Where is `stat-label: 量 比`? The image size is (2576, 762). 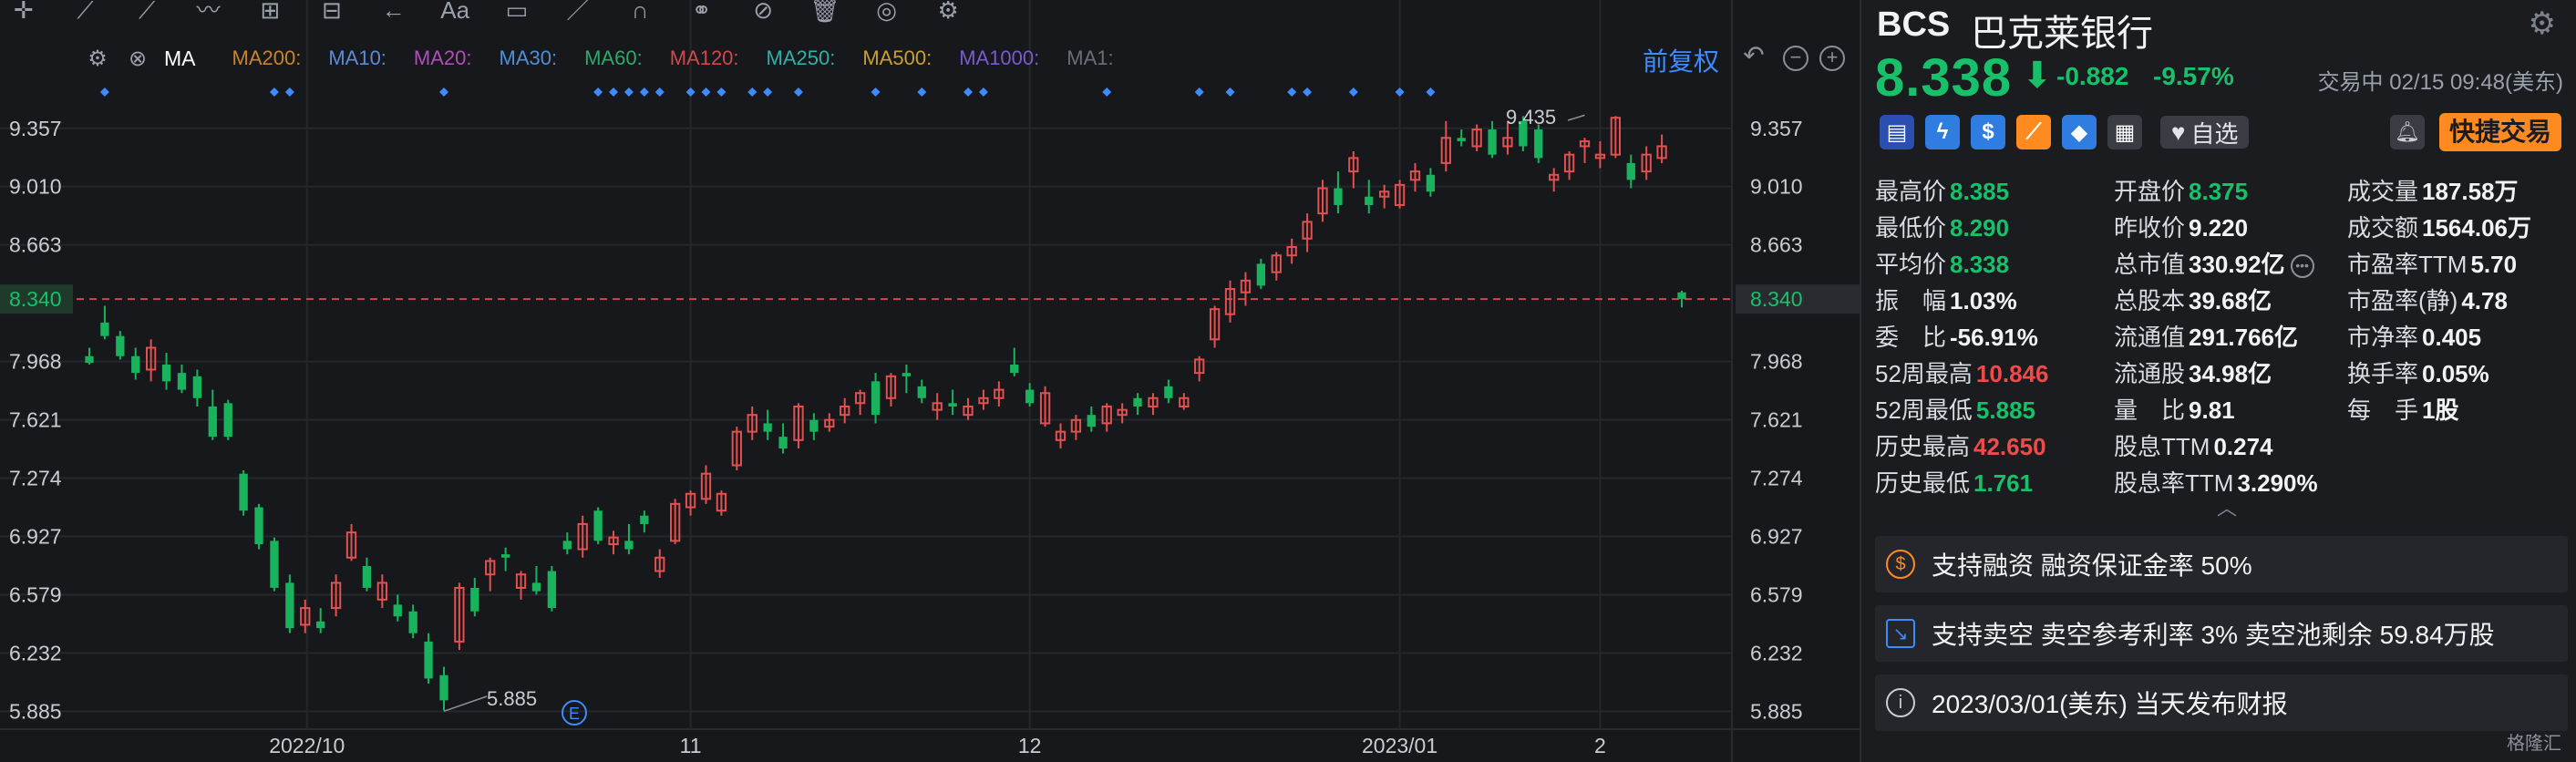 stat-label: 量 比 is located at coordinates (2150, 410).